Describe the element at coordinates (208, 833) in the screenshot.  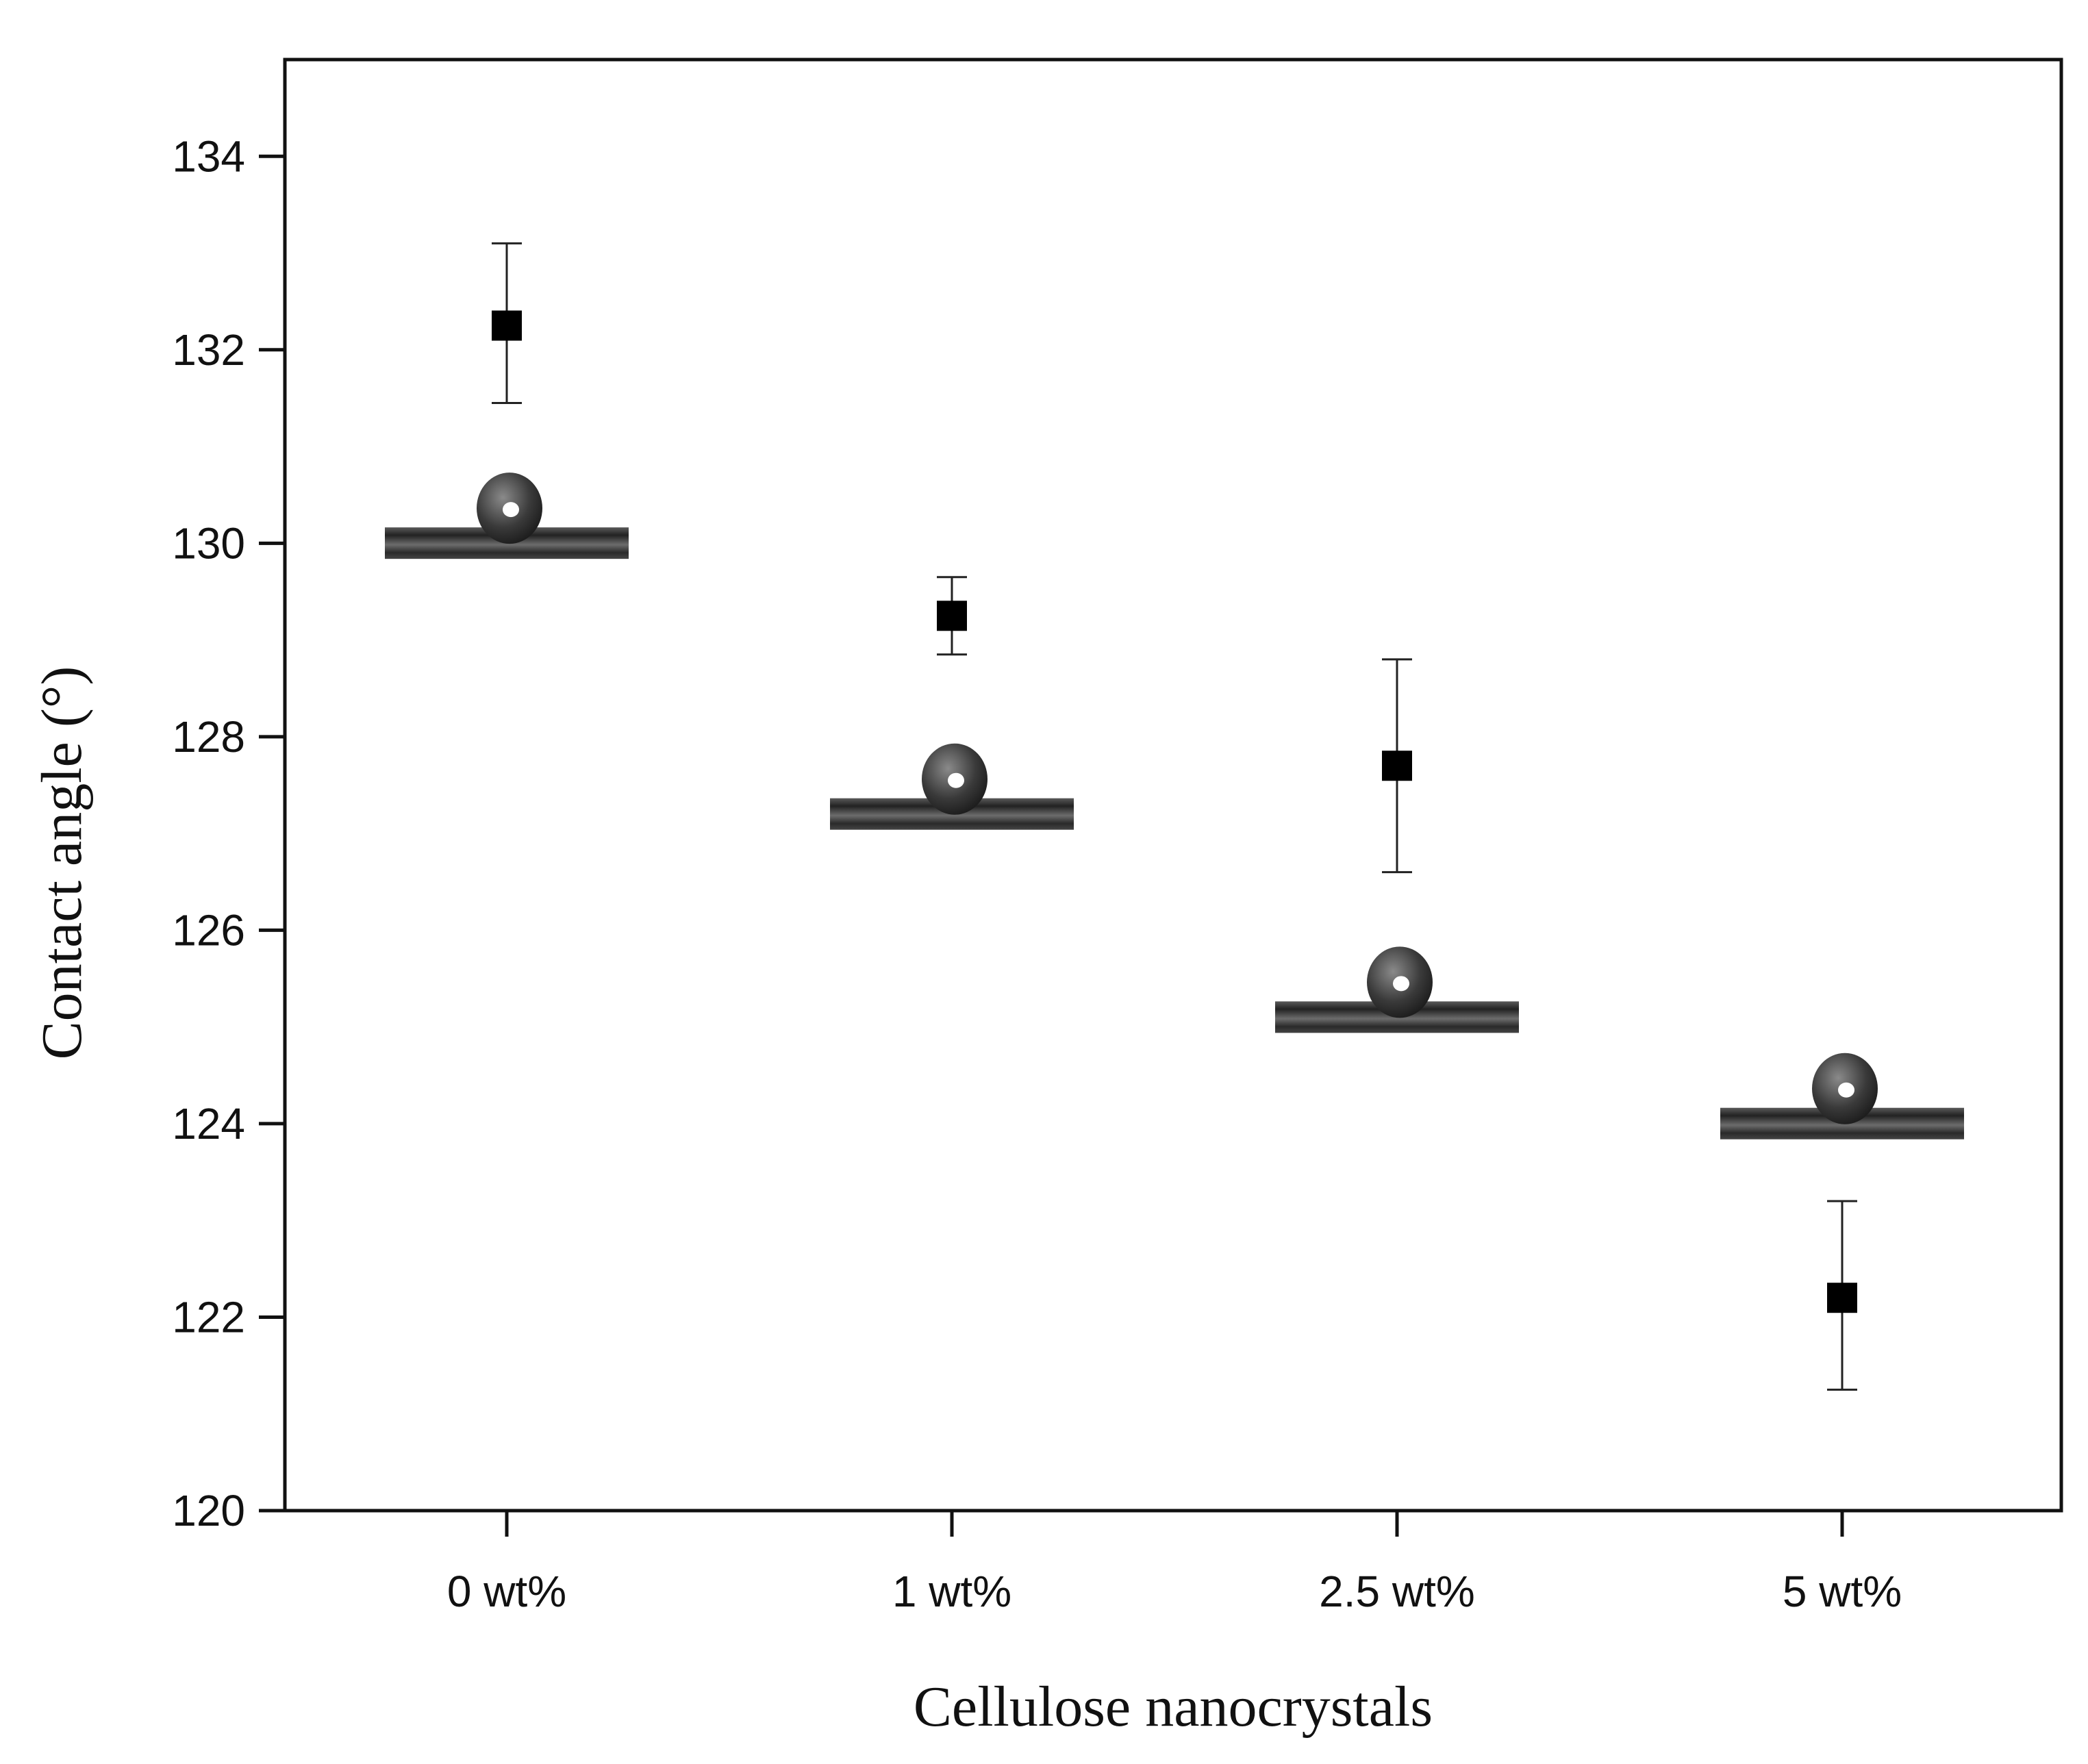
I see `y-axis-tick-labels: 120 122 124 126 128 130 132 134` at that location.